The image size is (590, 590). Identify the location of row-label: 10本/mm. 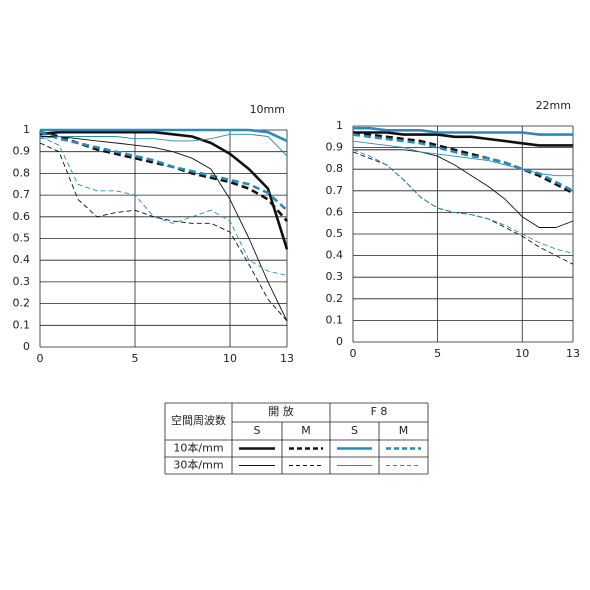
(198, 448).